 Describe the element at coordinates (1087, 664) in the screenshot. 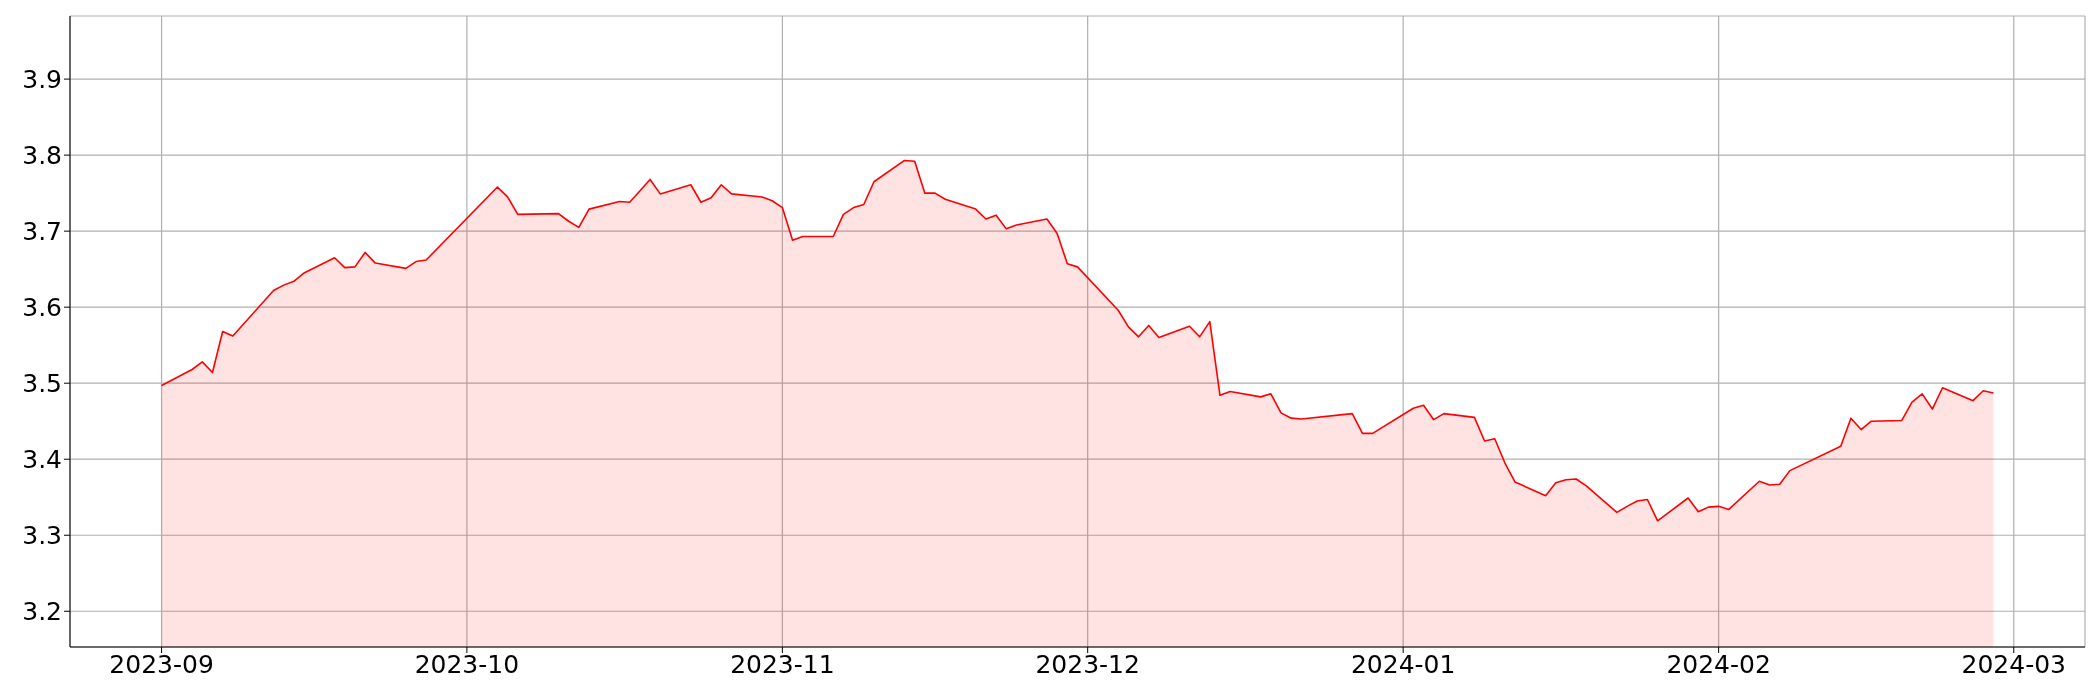

I see `x-tick-label: 2023-12` at that location.